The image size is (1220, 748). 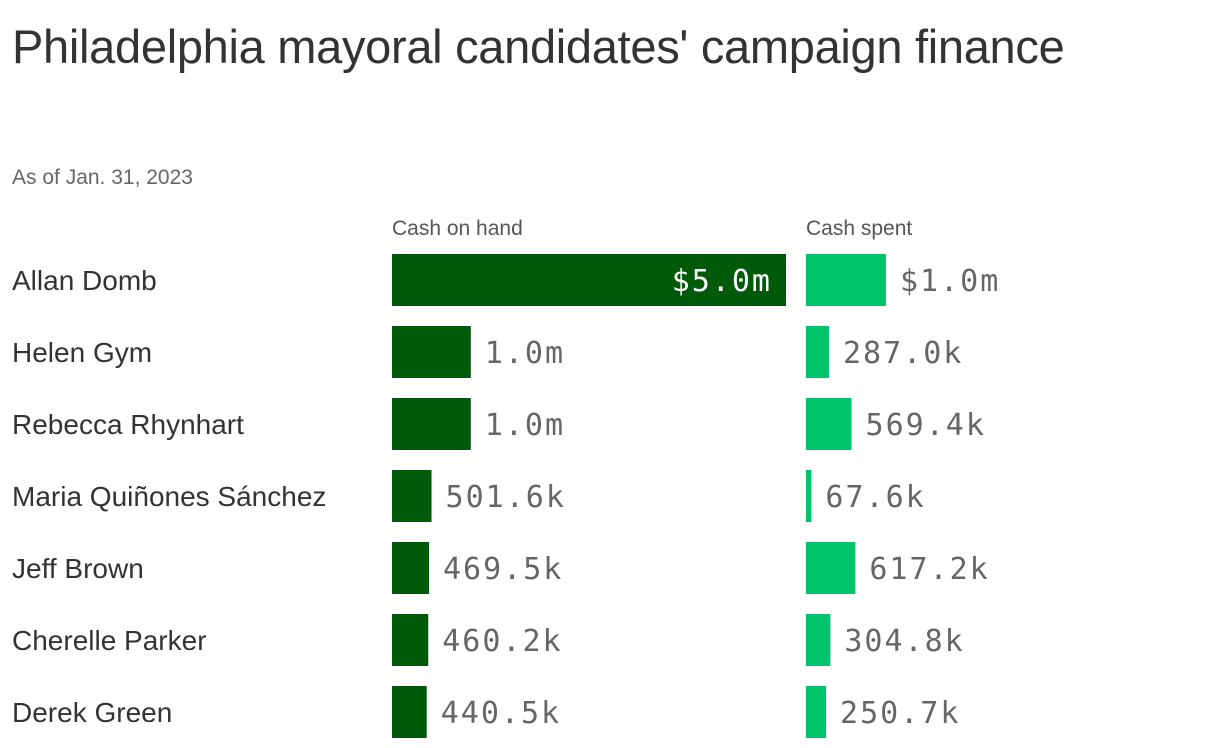 I want to click on candidate-label: Helen Gym, so click(x=82, y=352).